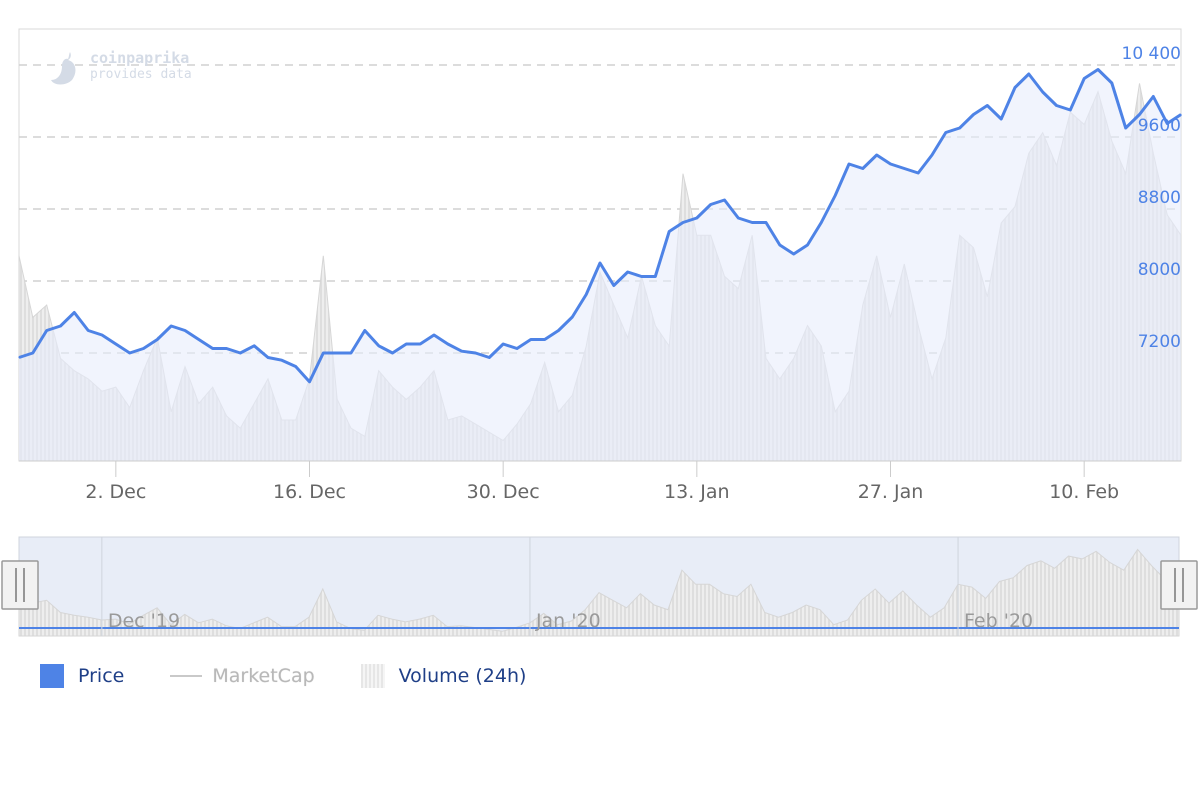  I want to click on x-tick-label: 10. Feb, so click(1084, 492).